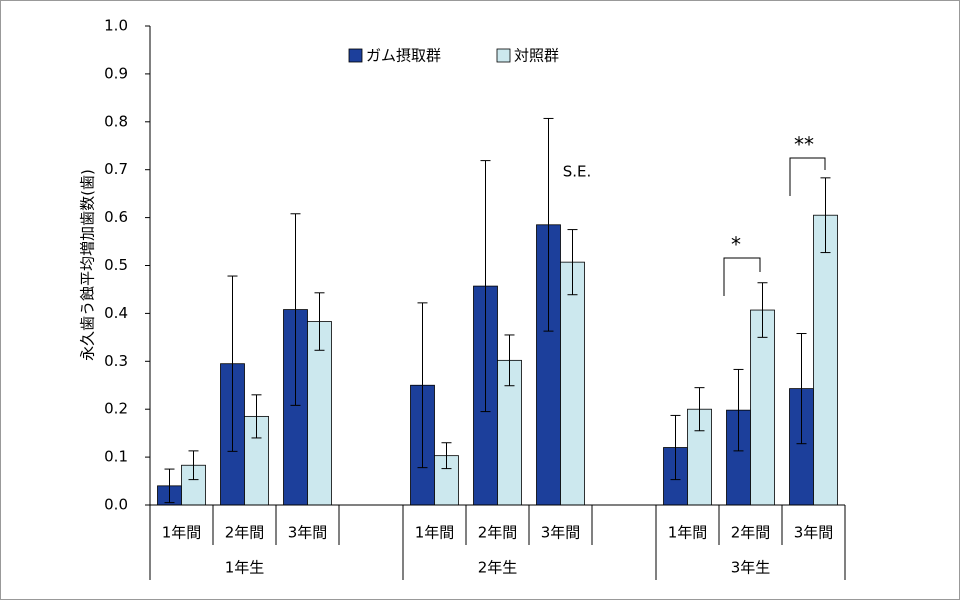  What do you see at coordinates (116, 313) in the screenshot?
I see `y-tick-label: 0.4` at bounding box center [116, 313].